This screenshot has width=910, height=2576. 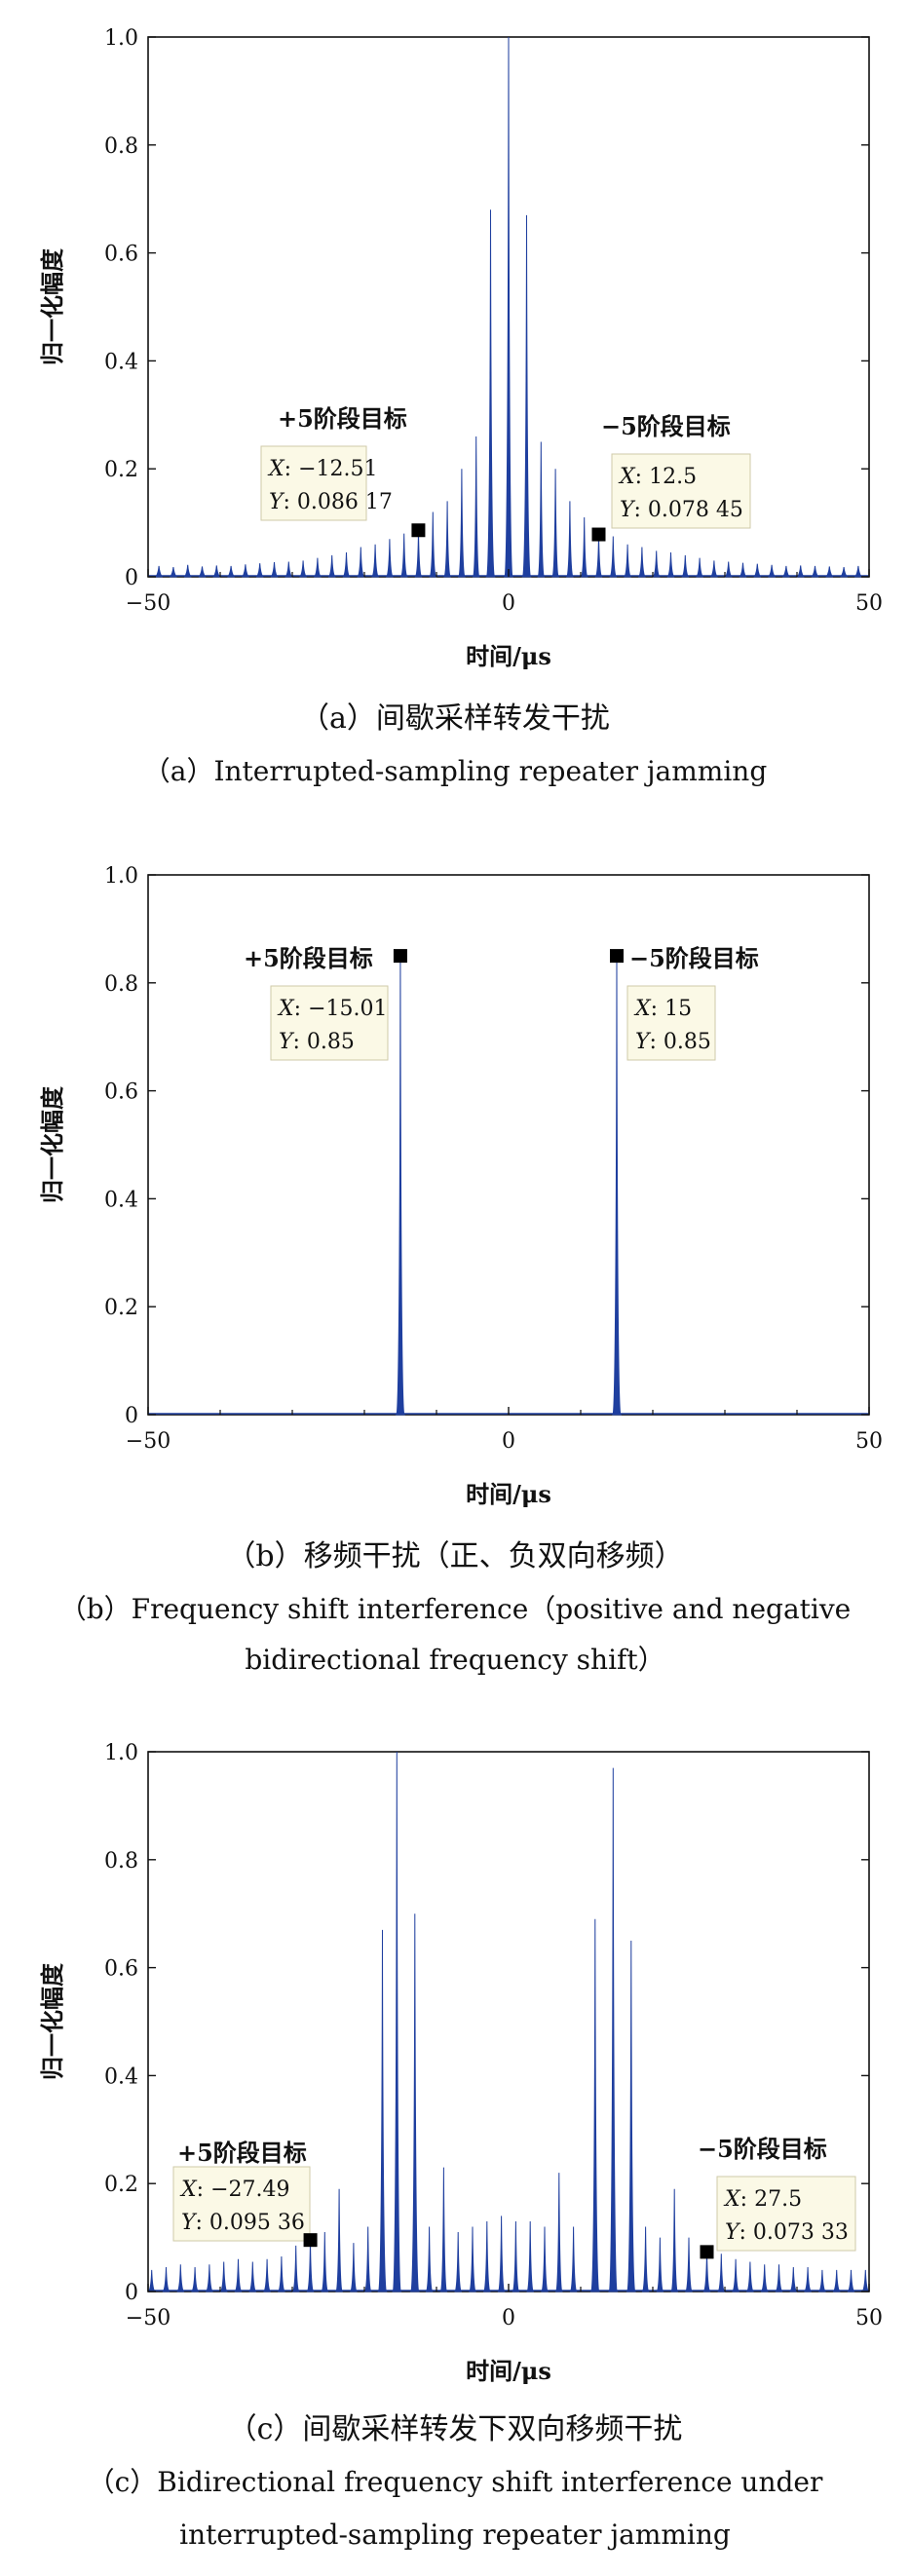 I want to click on y-tick-label: 0, so click(x=131, y=2293).